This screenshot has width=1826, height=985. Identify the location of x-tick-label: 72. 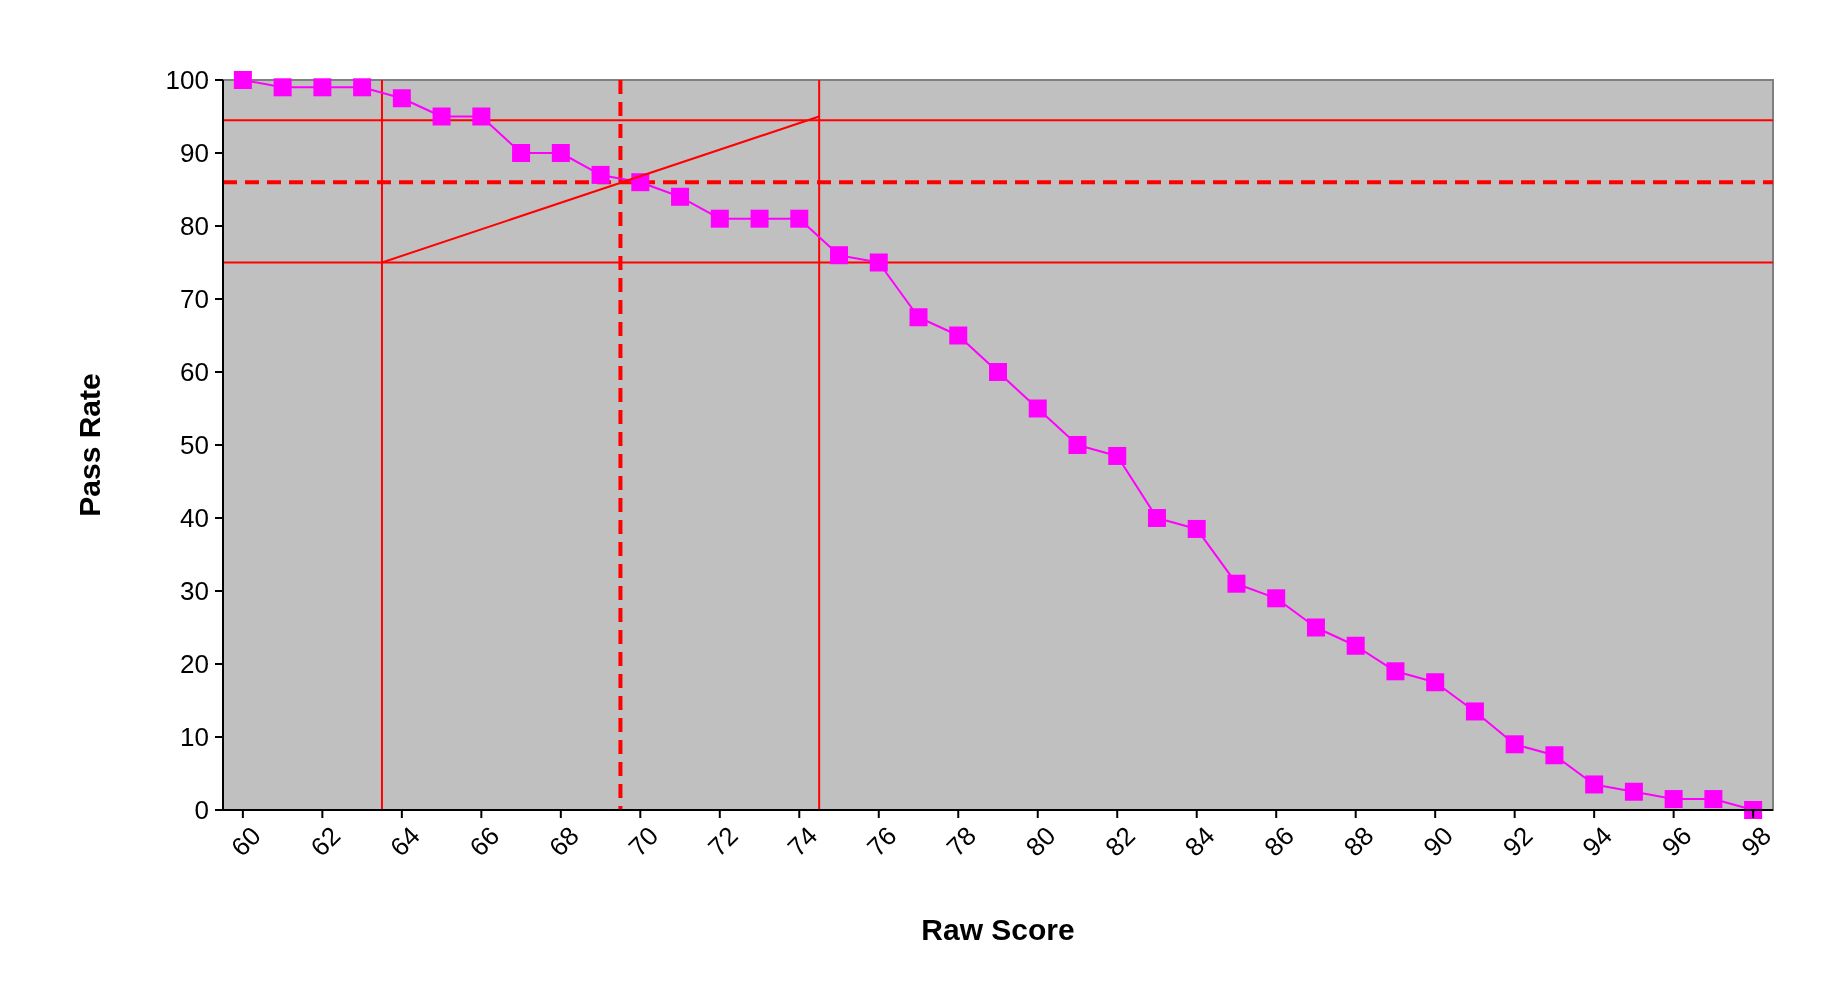
(722, 841).